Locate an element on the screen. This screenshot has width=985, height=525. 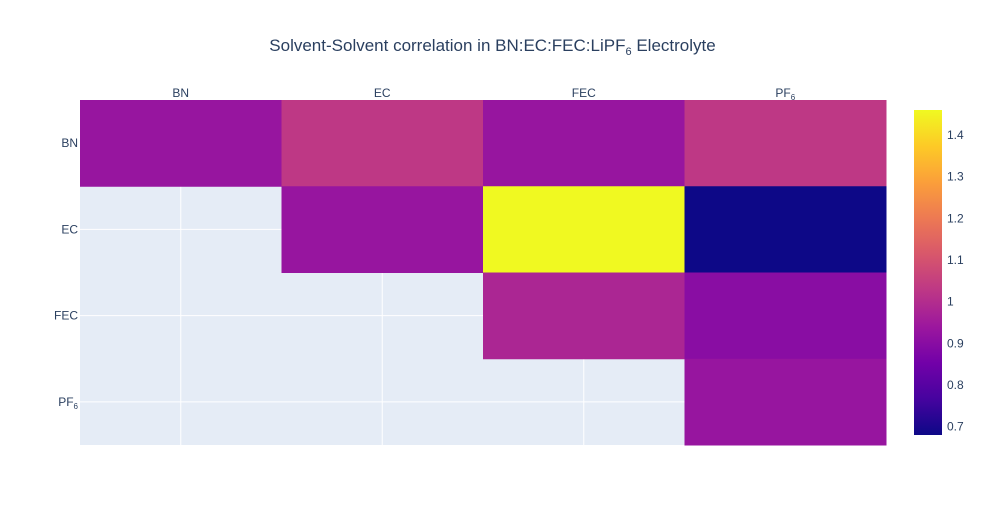
y-tick-label: BN is located at coordinates (69, 143).